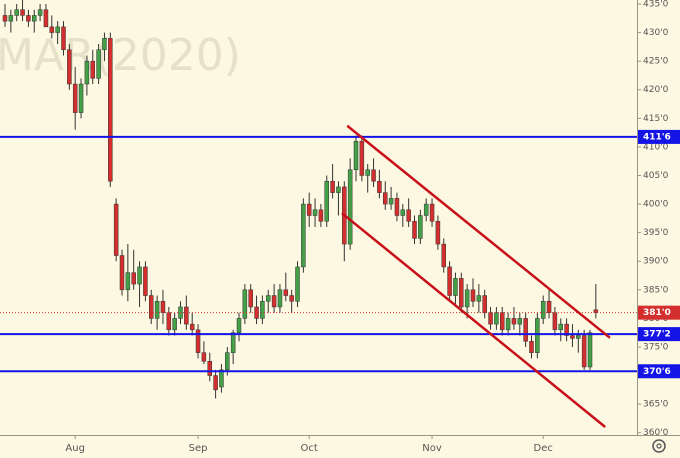 This screenshot has width=680, height=458. Describe the element at coordinates (656, 205) in the screenshot. I see `y-tick-label: 400'0` at that location.